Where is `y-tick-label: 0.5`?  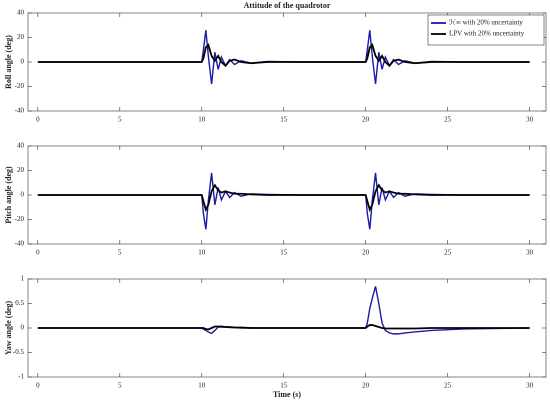 y-tick-label: 0.5 is located at coordinates (19, 303).